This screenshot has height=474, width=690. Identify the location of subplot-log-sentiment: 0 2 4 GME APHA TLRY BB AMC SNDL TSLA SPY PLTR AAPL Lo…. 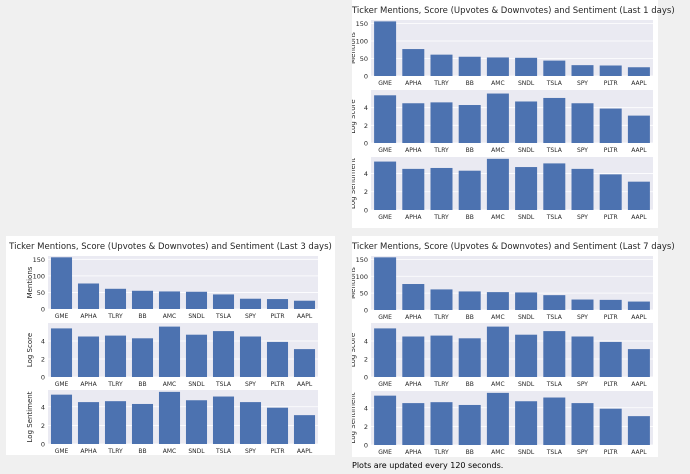
(172, 422).